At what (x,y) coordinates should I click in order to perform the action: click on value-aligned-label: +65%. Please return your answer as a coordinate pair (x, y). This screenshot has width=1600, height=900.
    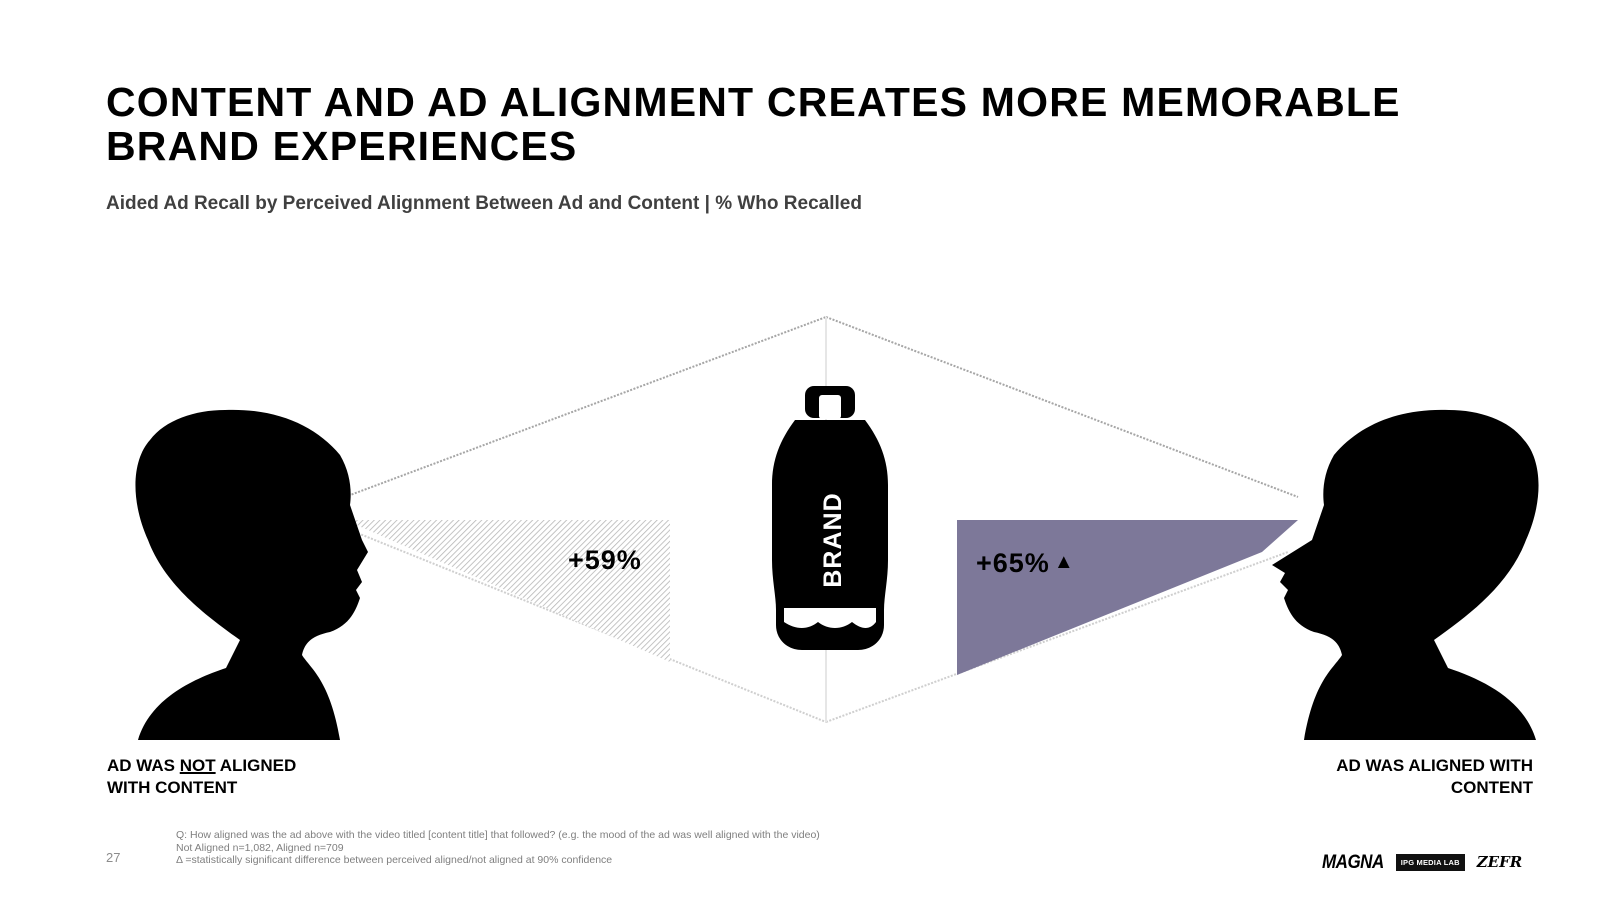
    Looking at the image, I should click on (1013, 563).